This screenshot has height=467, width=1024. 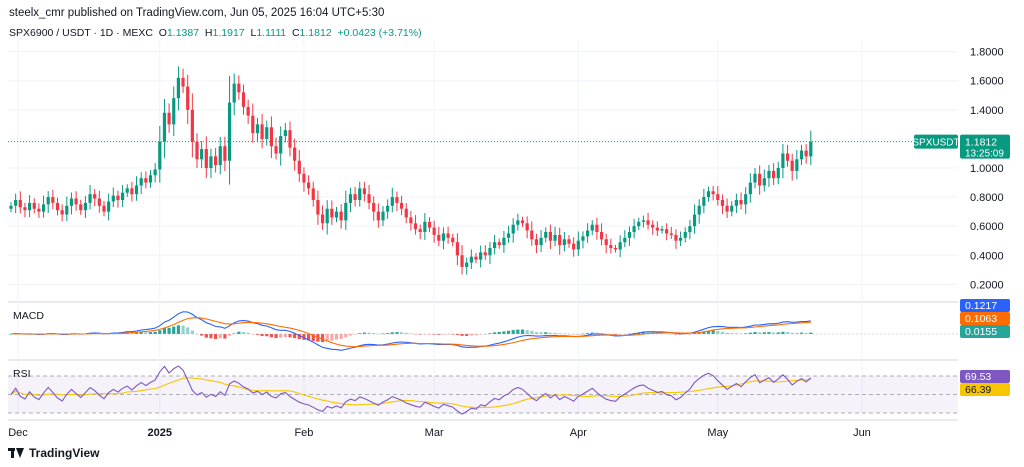 What do you see at coordinates (183, 33) in the screenshot?
I see `open-value: 1.1387` at bounding box center [183, 33].